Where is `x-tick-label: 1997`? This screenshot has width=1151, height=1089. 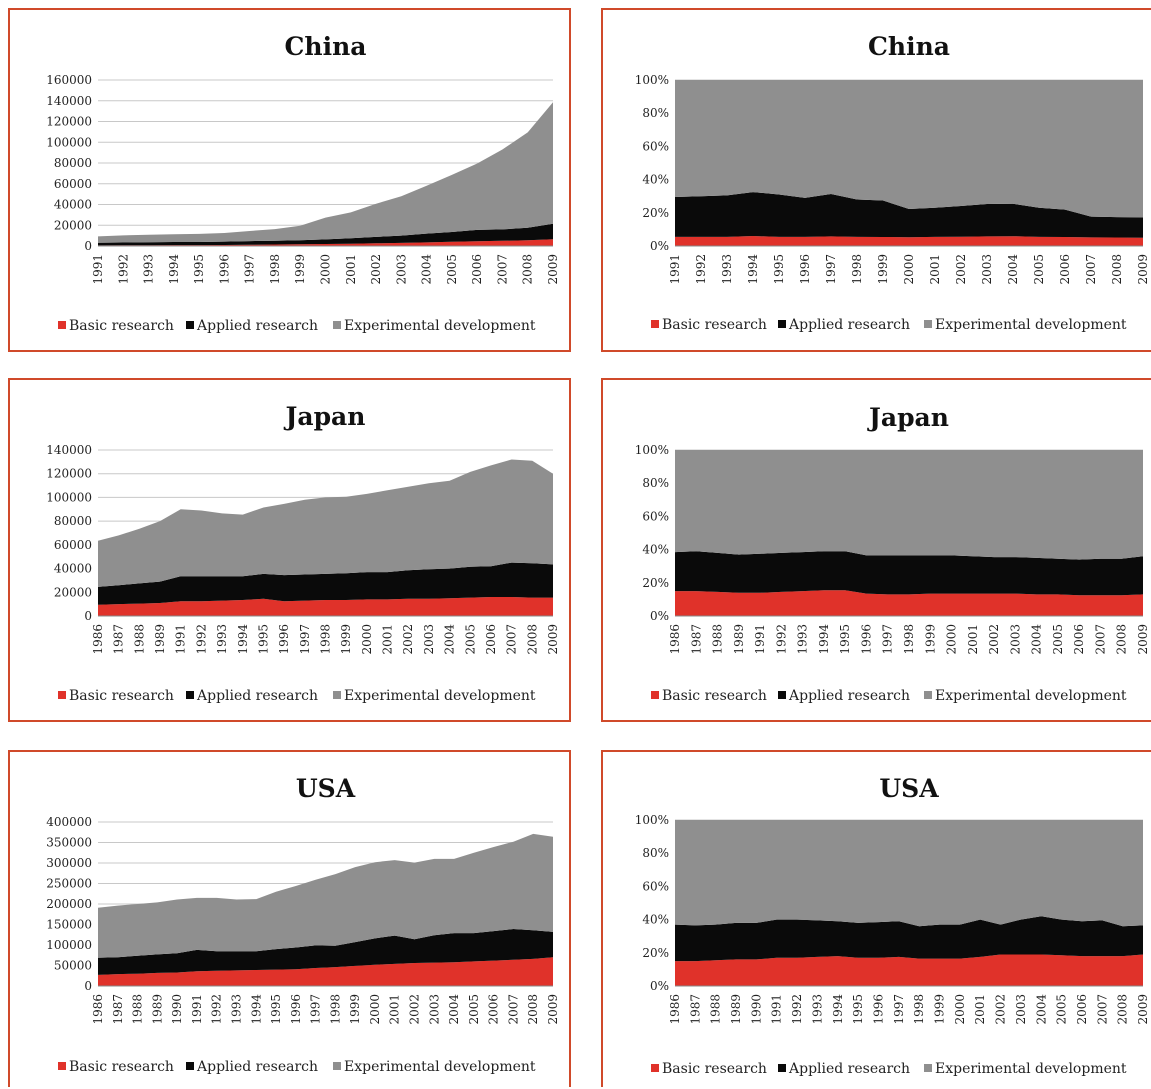 x-tick-label: 1997 is located at coordinates (250, 269).